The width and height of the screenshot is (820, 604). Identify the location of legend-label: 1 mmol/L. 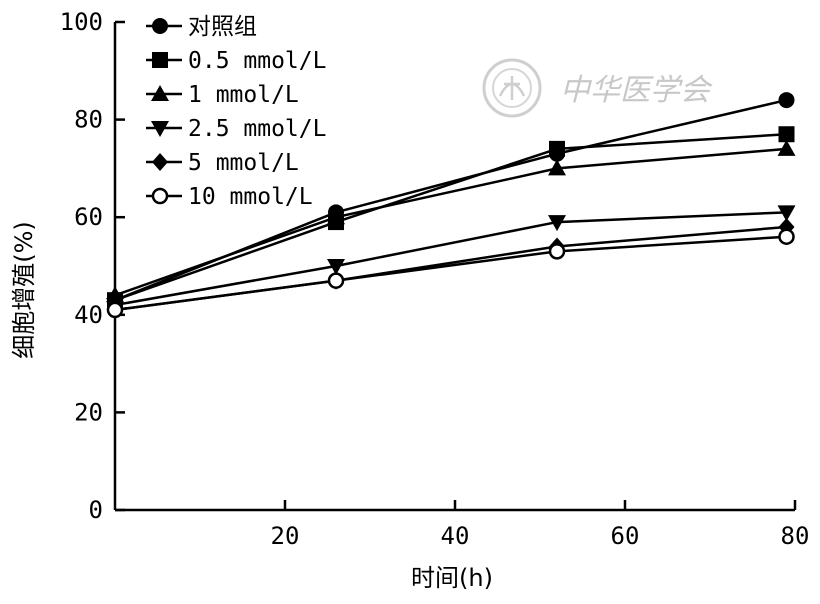
(243, 95).